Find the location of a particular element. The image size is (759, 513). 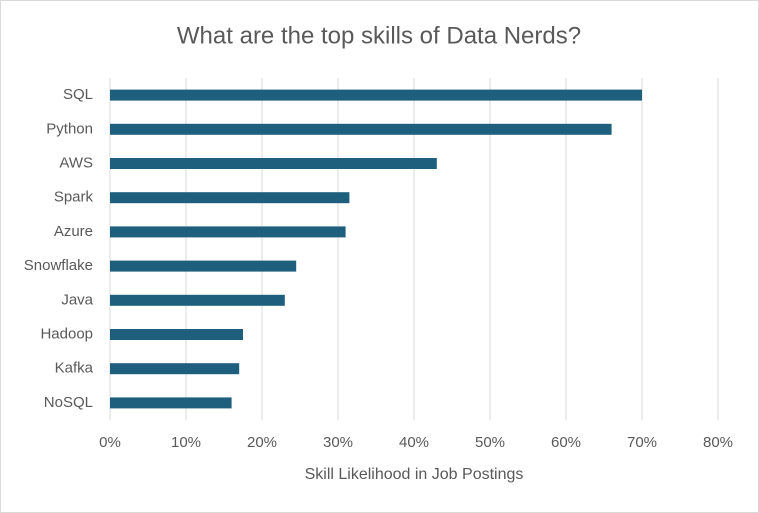

y-tick-label: Java is located at coordinates (77, 299).